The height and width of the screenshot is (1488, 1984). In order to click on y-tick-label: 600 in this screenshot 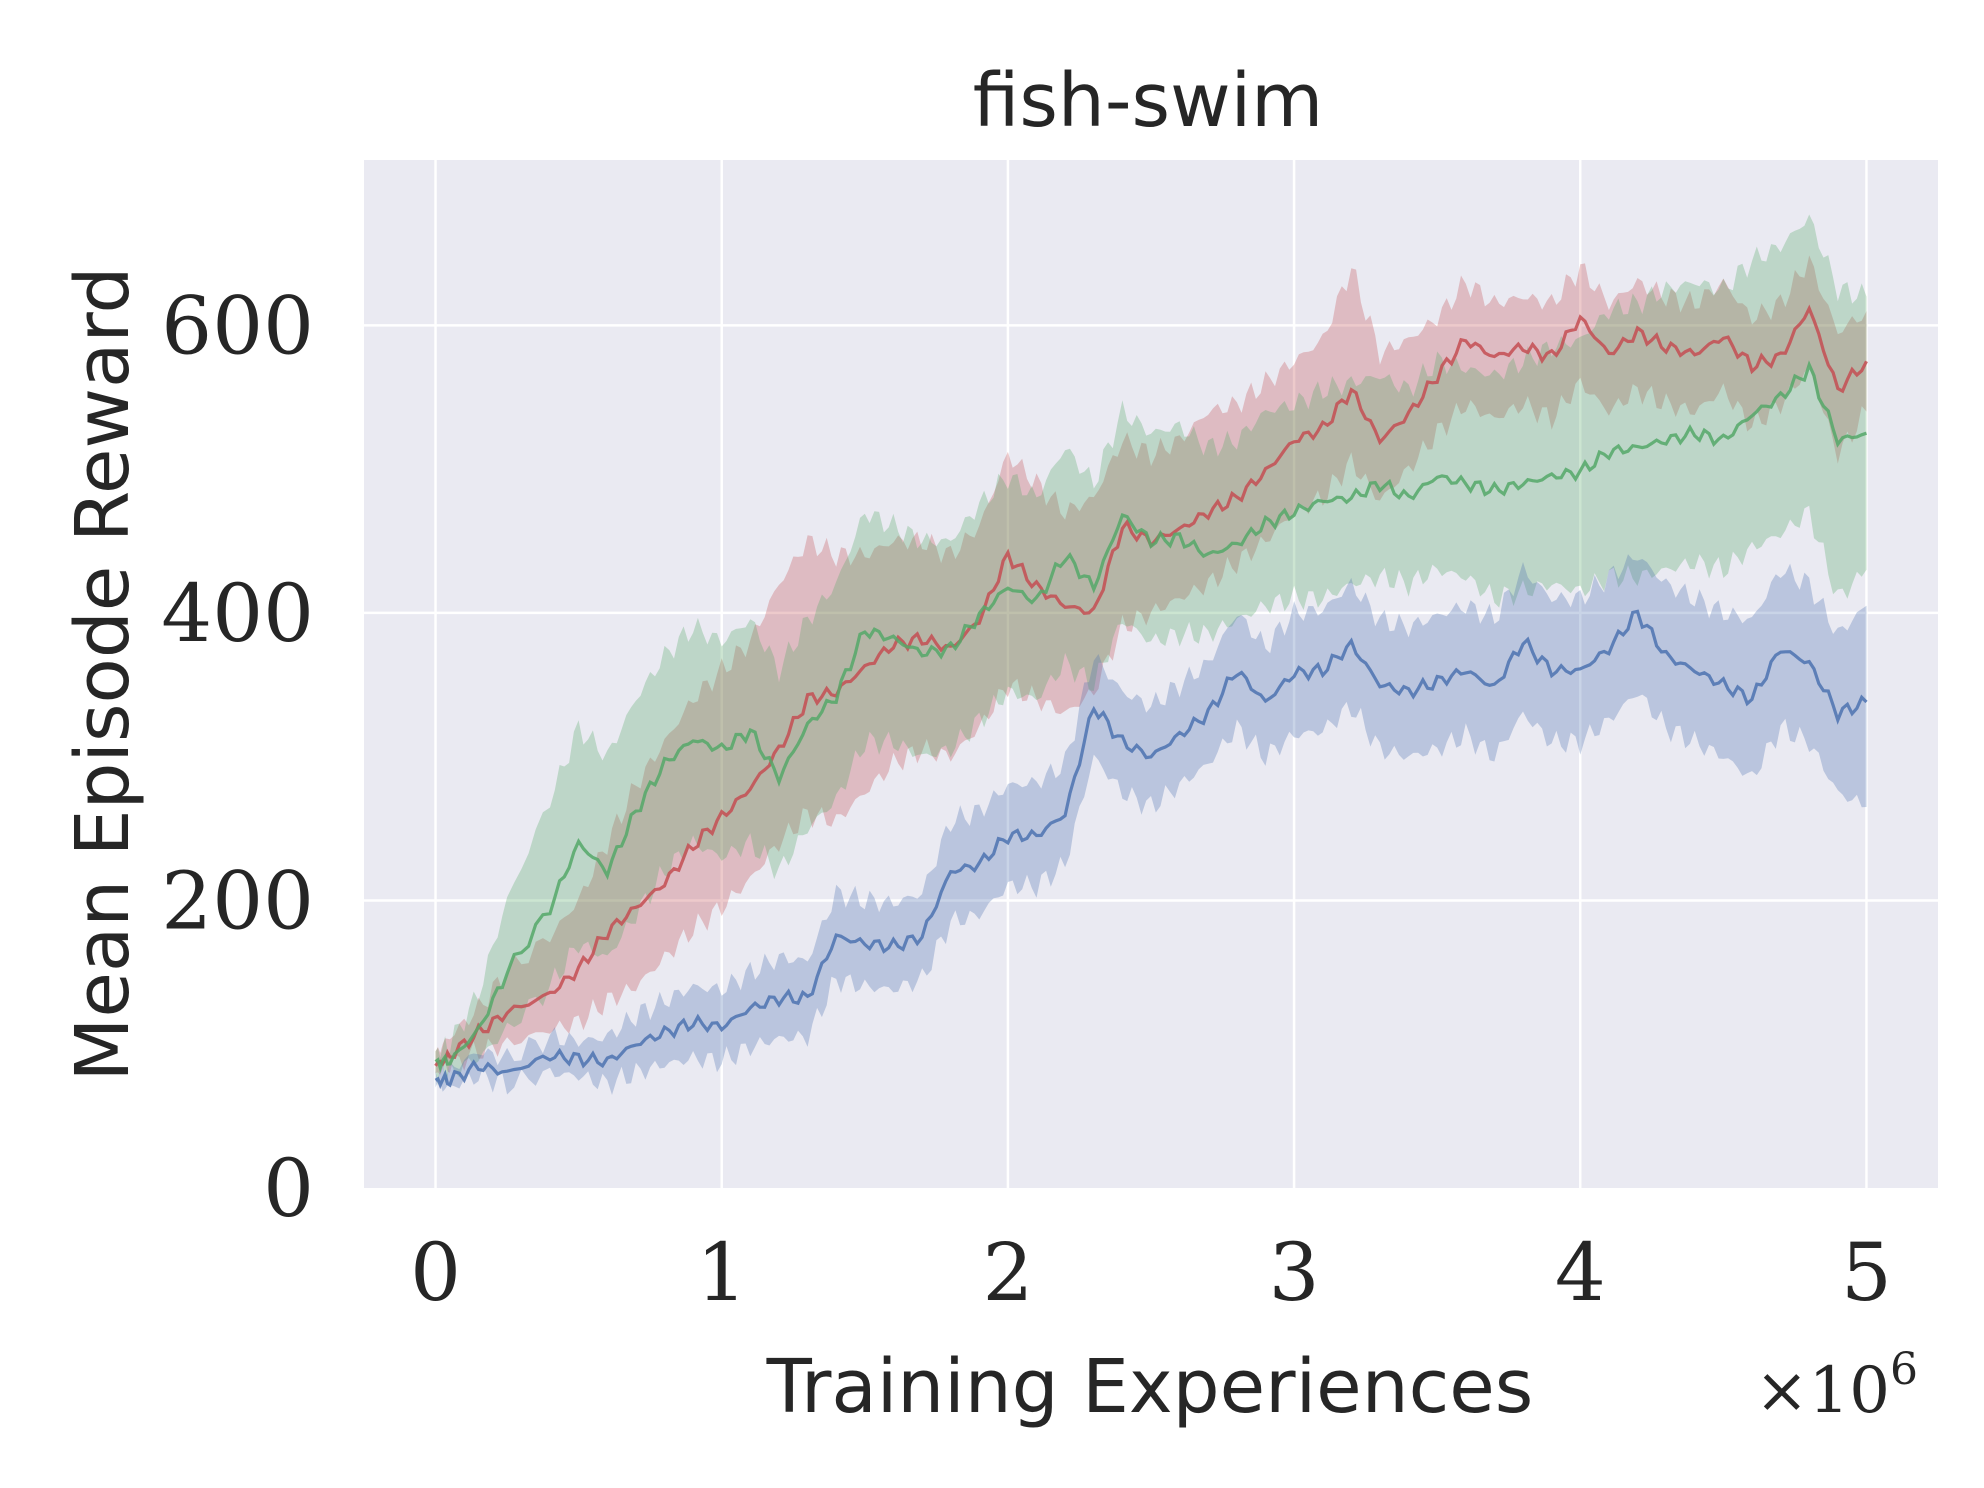, I will do `click(237, 325)`.